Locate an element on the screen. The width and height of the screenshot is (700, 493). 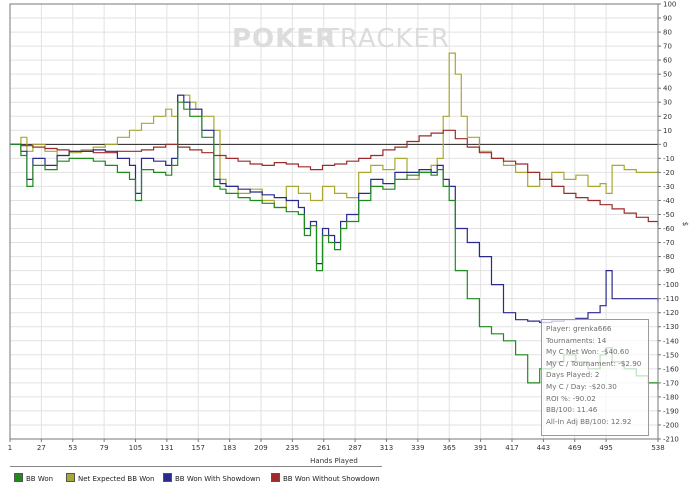
y-tick-label: -200 is located at coordinates (671, 425).